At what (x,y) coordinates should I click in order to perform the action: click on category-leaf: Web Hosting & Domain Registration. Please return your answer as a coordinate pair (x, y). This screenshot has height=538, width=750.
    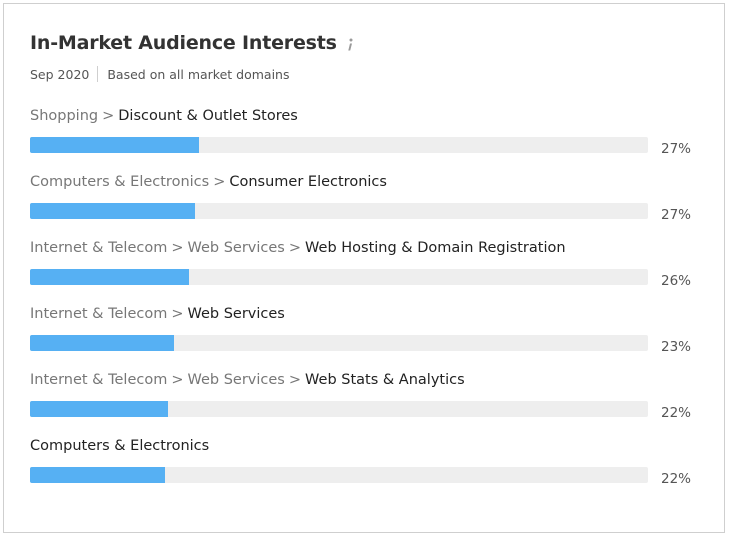
    Looking at the image, I should click on (435, 248).